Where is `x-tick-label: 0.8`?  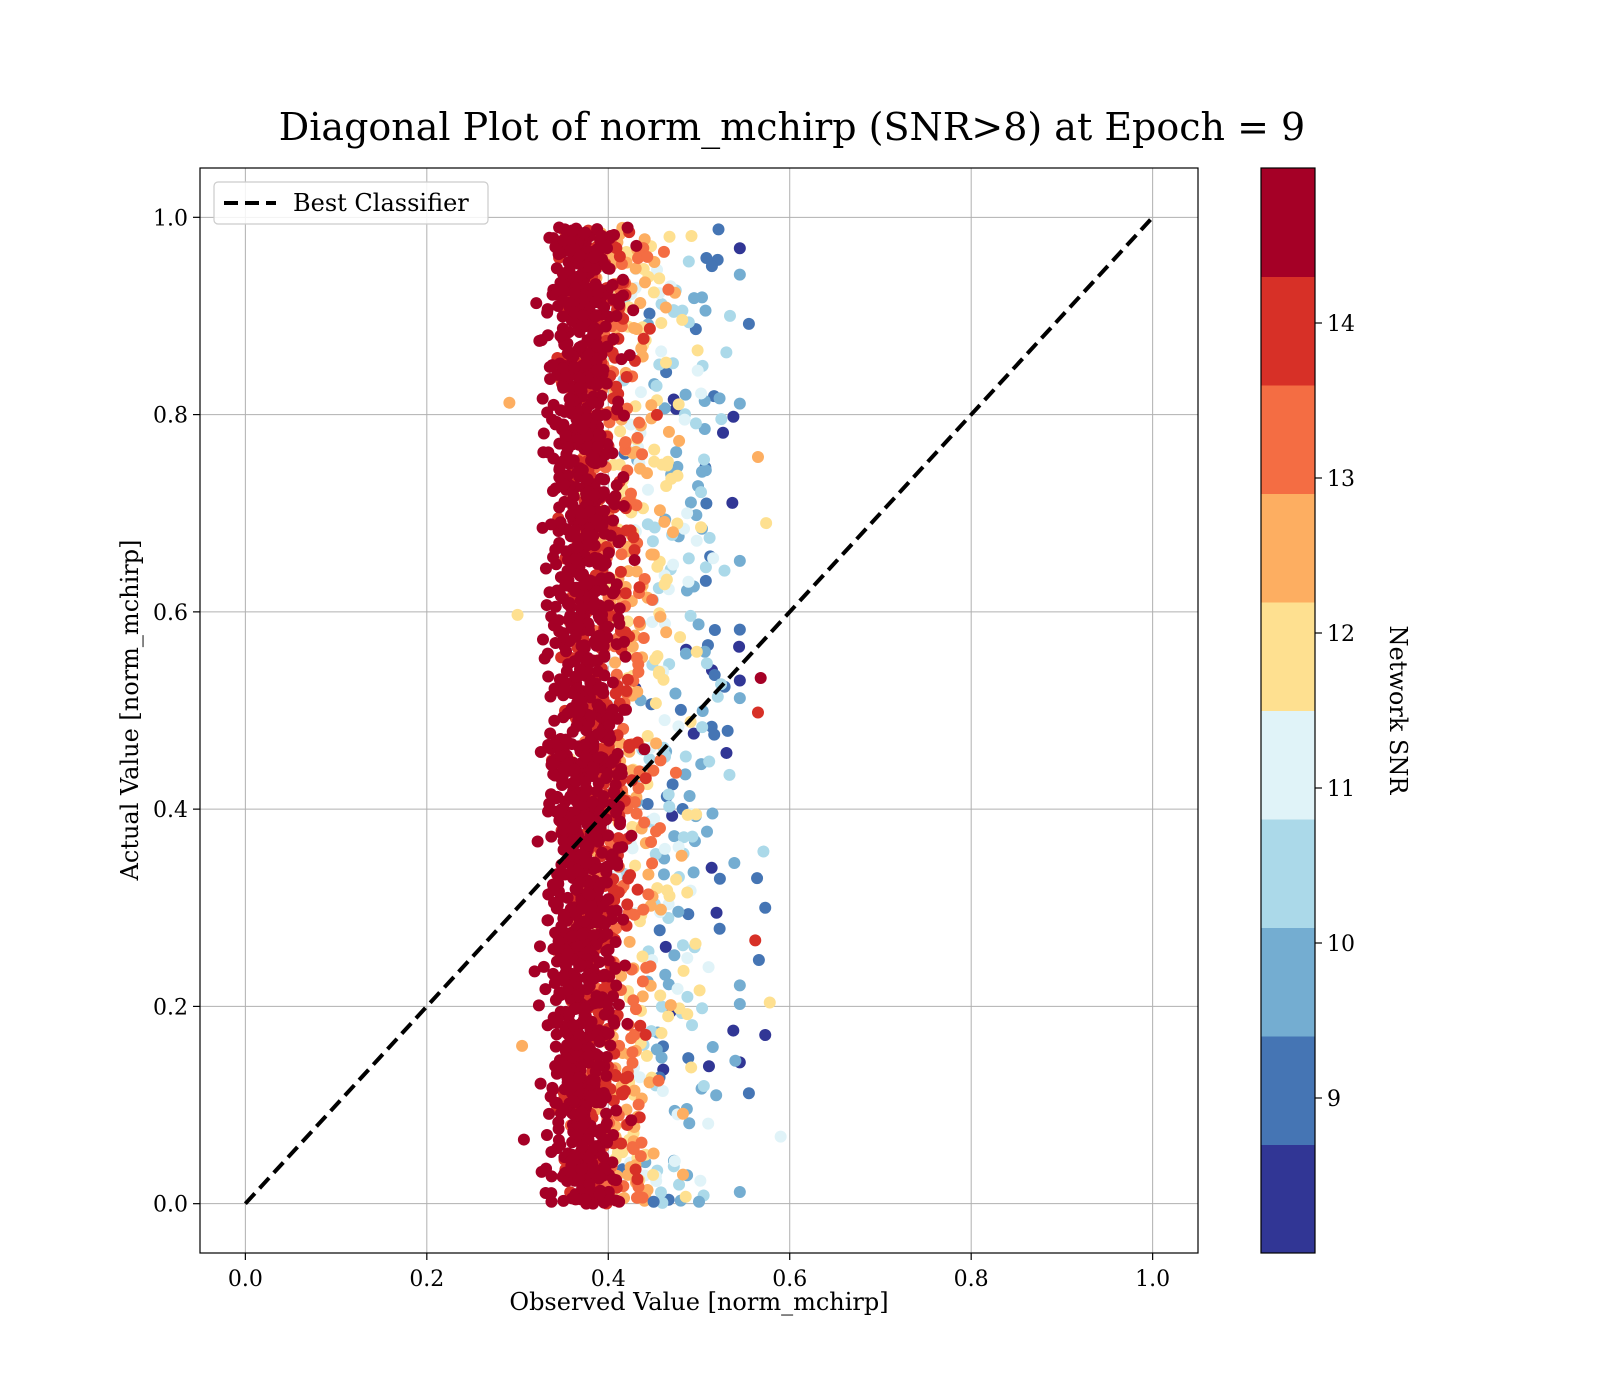 x-tick-label: 0.8 is located at coordinates (971, 1279).